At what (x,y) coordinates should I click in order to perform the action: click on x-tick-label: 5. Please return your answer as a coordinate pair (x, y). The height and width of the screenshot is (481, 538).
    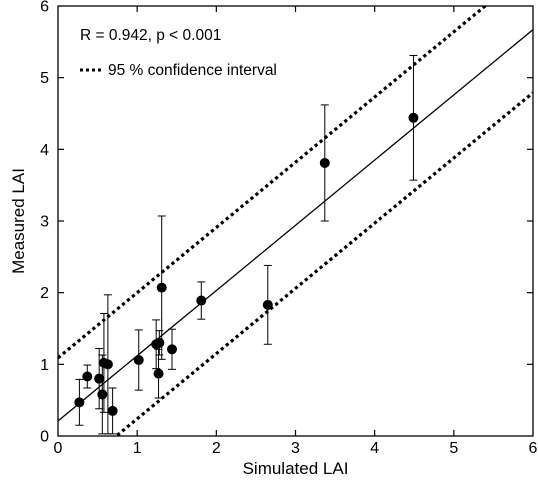
    Looking at the image, I should click on (453, 448).